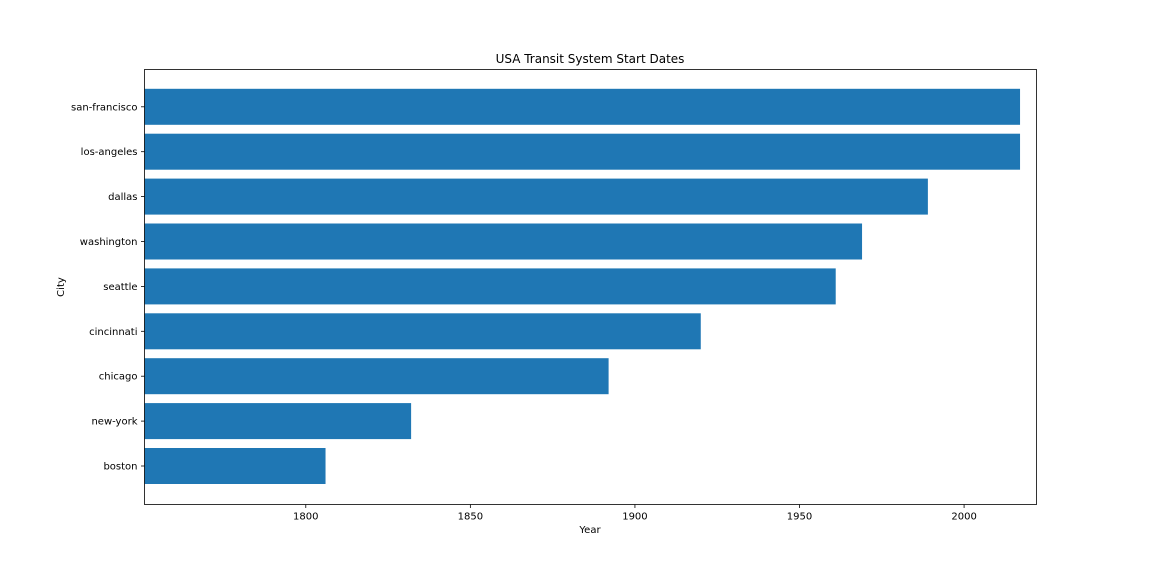 The height and width of the screenshot is (580, 1152). What do you see at coordinates (422, 331) in the screenshot?
I see `bar-cincinnati` at bounding box center [422, 331].